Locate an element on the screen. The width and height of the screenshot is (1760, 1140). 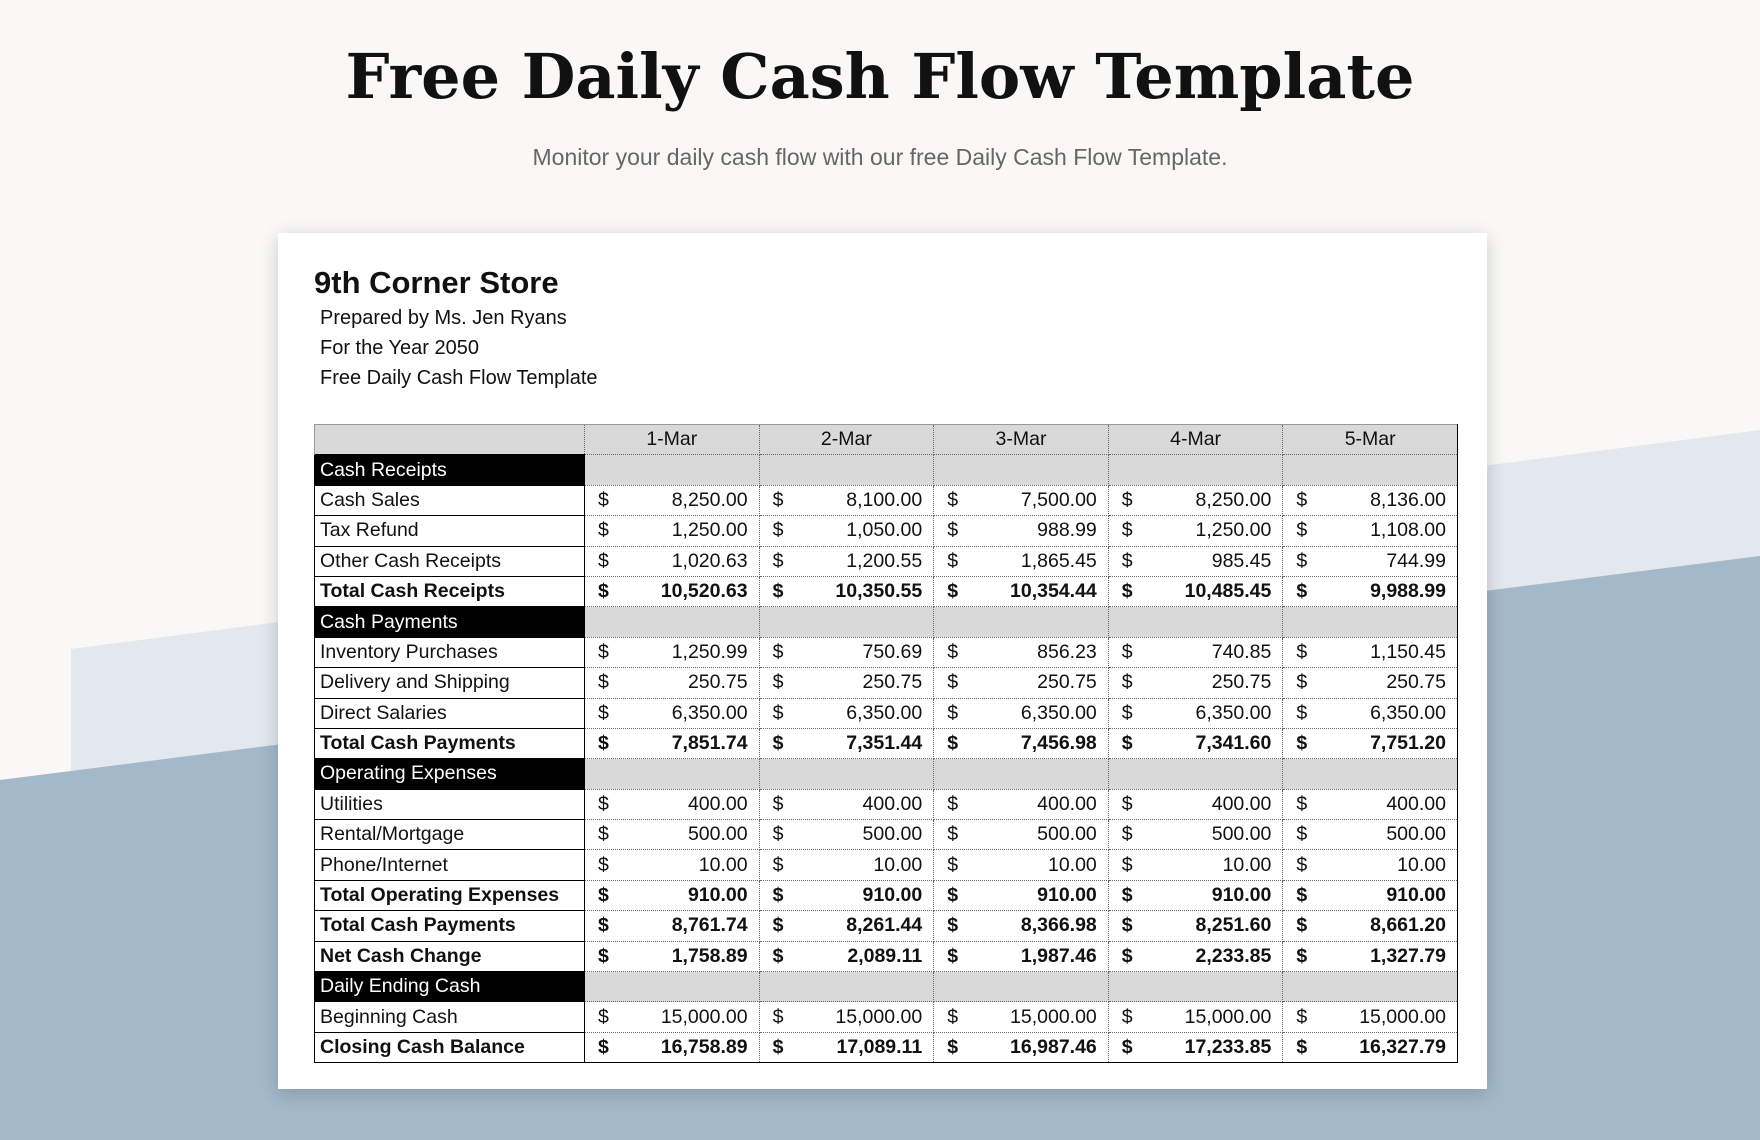
value-cell: $7,500.00 is located at coordinates (1021, 500).